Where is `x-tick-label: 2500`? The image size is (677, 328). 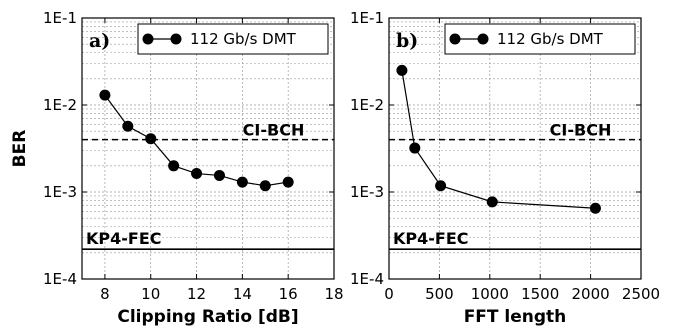 x-tick-label: 2500 is located at coordinates (641, 294).